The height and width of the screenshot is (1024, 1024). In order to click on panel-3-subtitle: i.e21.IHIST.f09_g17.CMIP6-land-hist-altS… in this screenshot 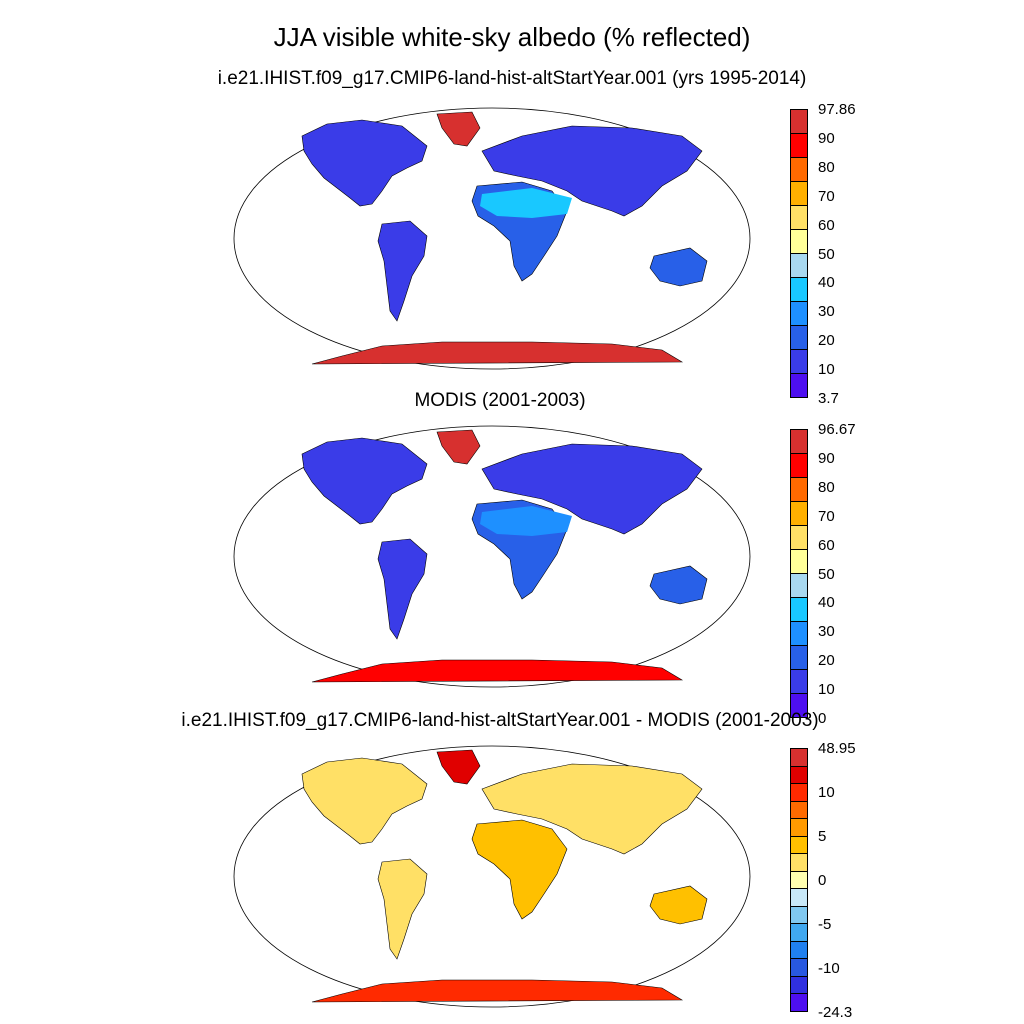, I will do `click(500, 720)`.